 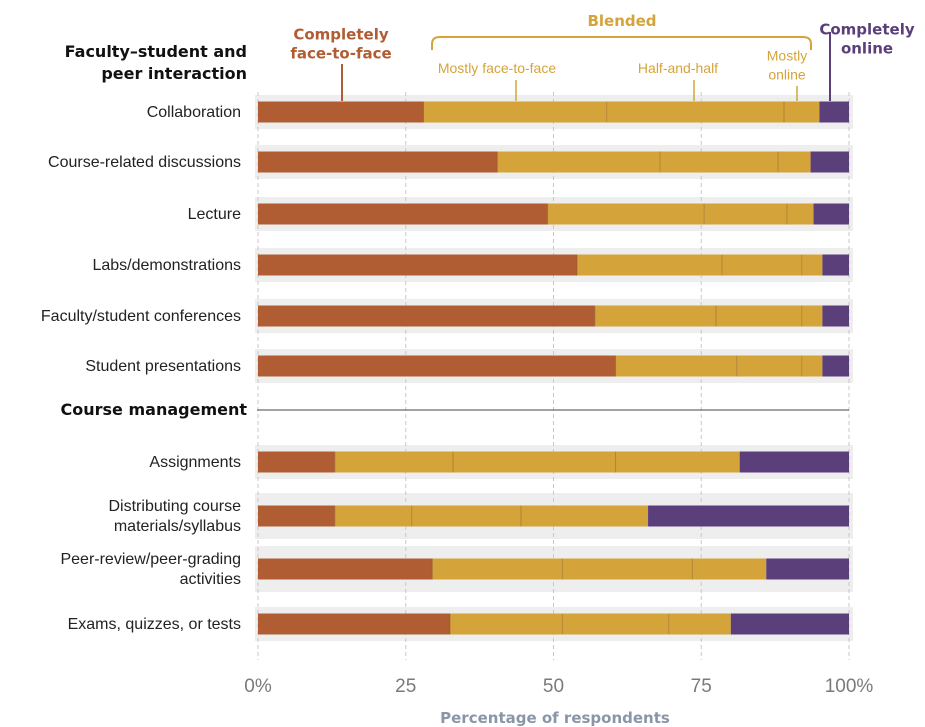 I want to click on category-label-line-1: Collaboration, so click(x=194, y=112).